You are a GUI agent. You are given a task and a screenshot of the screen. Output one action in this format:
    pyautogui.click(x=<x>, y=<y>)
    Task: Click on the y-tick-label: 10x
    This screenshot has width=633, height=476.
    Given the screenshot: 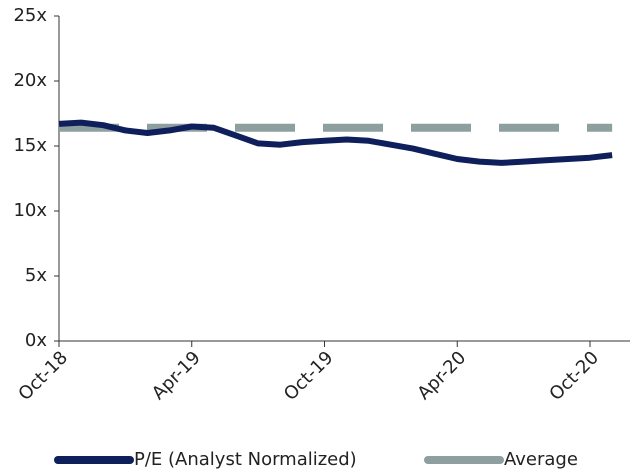 What is the action you would take?
    pyautogui.click(x=30, y=210)
    